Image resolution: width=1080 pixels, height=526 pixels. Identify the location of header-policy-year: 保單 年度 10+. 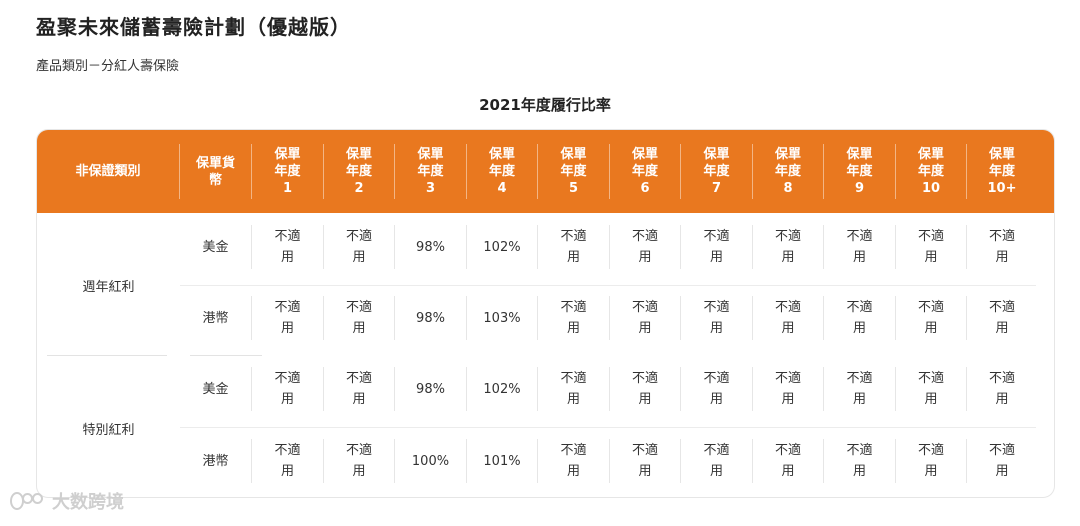
(1002, 171).